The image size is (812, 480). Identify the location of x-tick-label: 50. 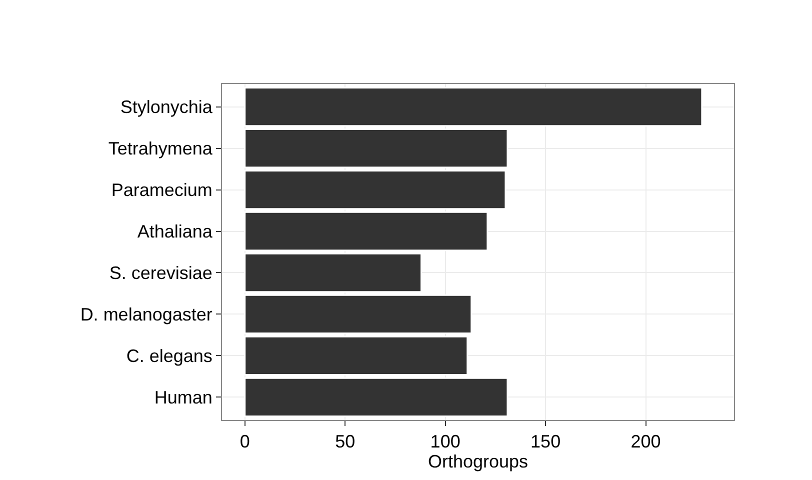
(345, 442).